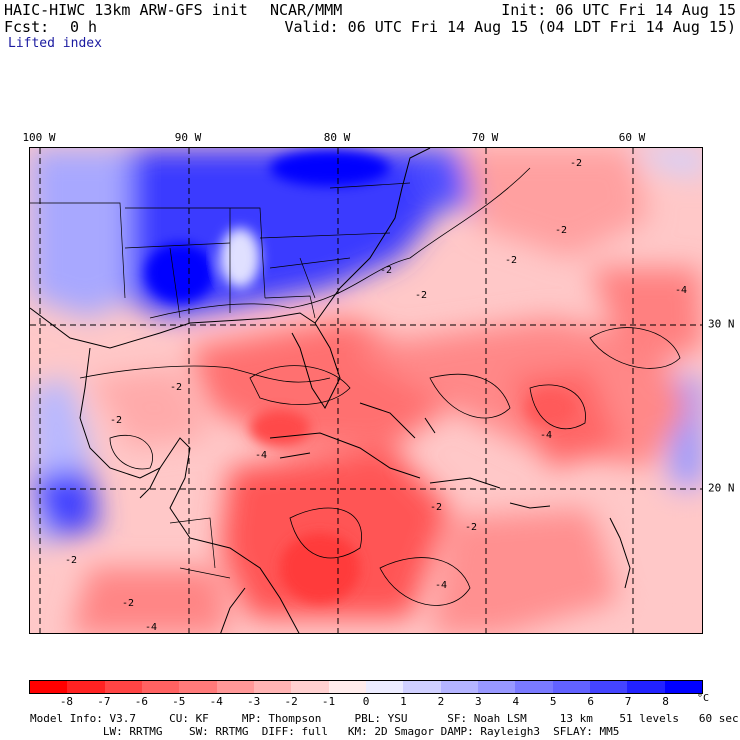 Image resolution: width=740 pixels, height=740 pixels. I want to click on lon-label-80w: 80 W, so click(337, 137).